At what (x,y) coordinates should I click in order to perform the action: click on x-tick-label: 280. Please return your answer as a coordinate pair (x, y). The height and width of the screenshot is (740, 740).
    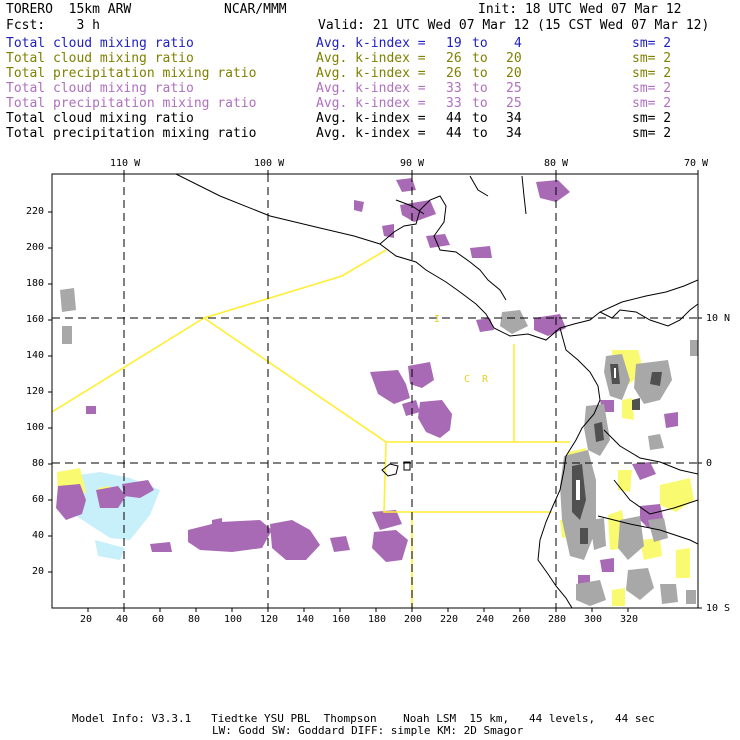
    Looking at the image, I should click on (557, 619).